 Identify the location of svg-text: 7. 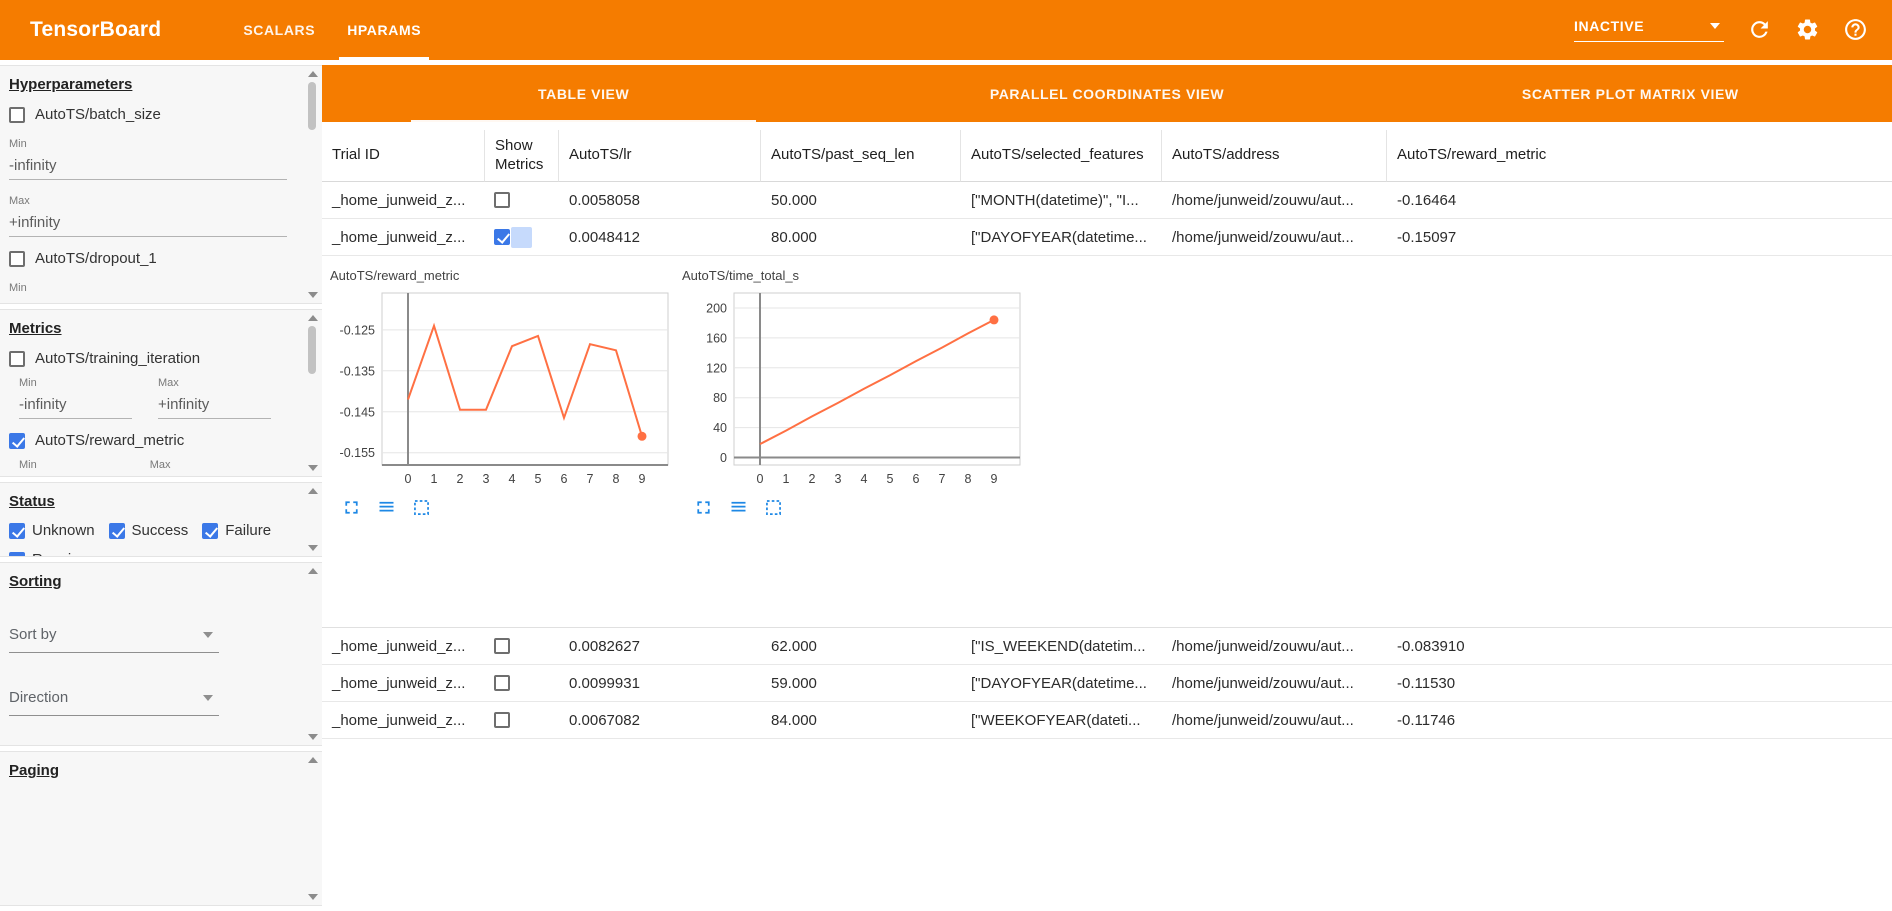
(590, 479).